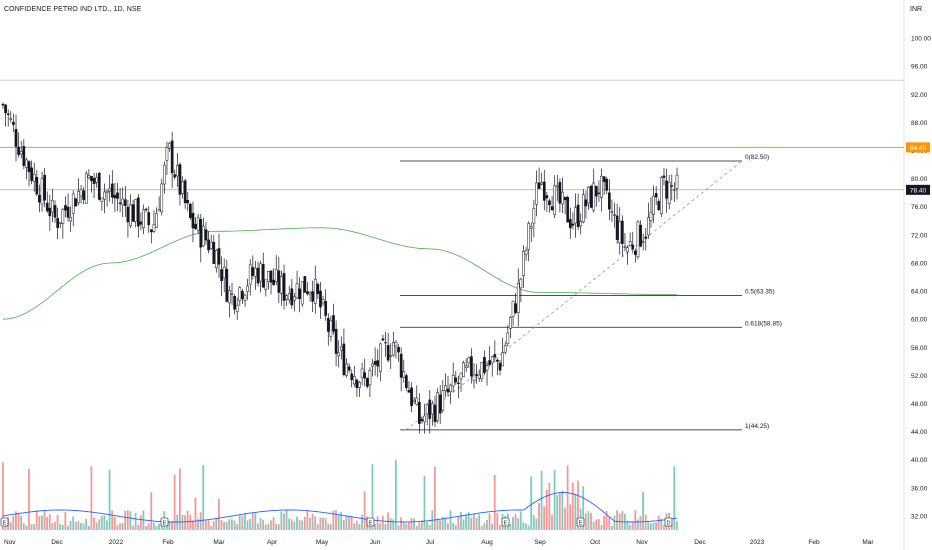 The height and width of the screenshot is (550, 932). What do you see at coordinates (580, 522) in the screenshot?
I see `event-marker` at bounding box center [580, 522].